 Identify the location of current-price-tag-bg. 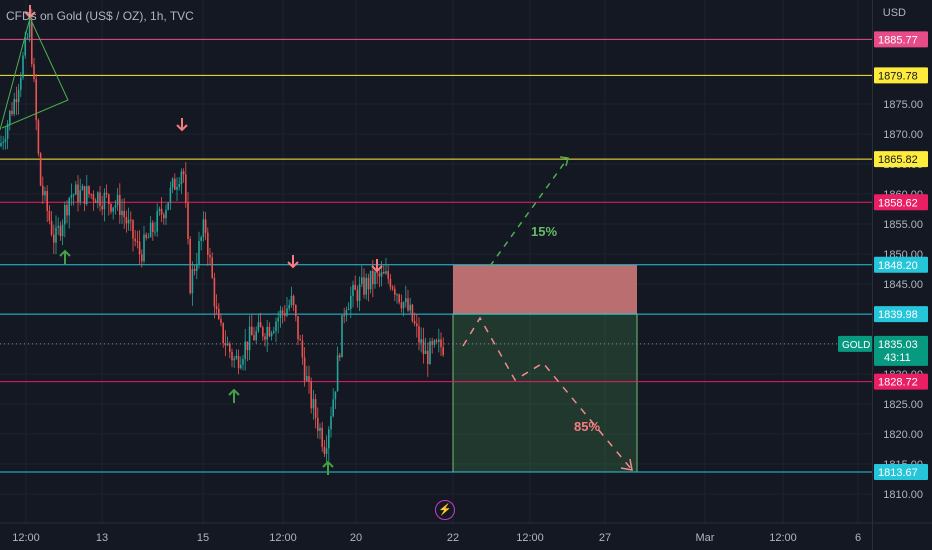
(901, 350).